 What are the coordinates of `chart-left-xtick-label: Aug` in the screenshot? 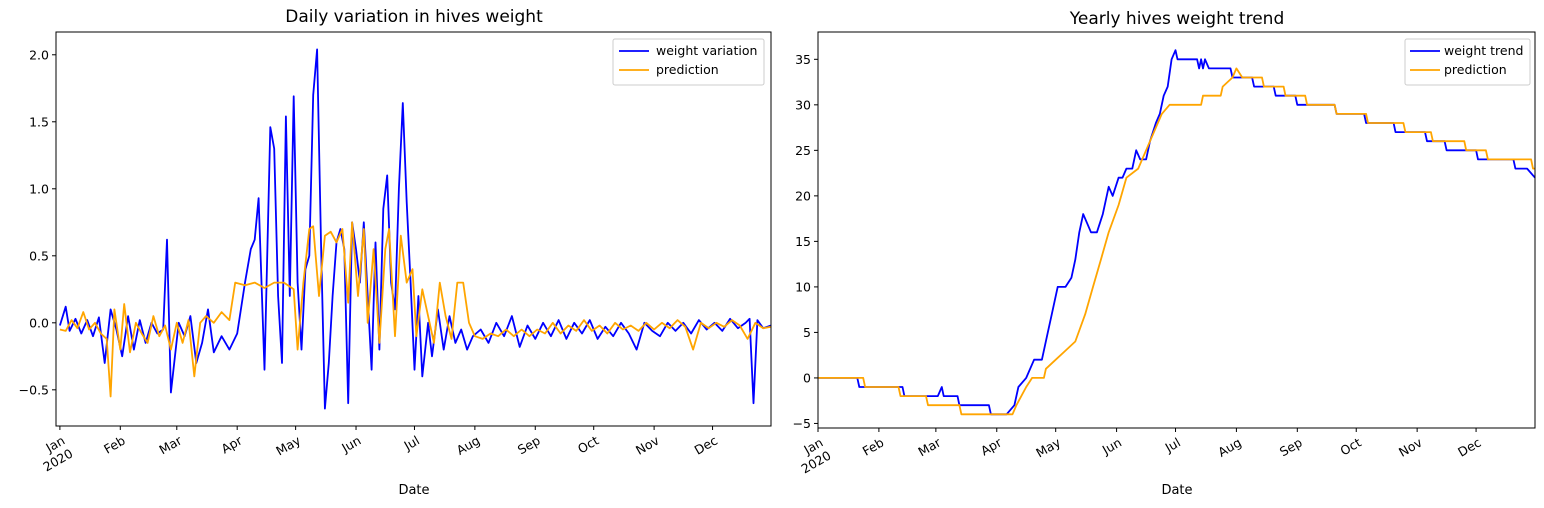 It's located at (468, 445).